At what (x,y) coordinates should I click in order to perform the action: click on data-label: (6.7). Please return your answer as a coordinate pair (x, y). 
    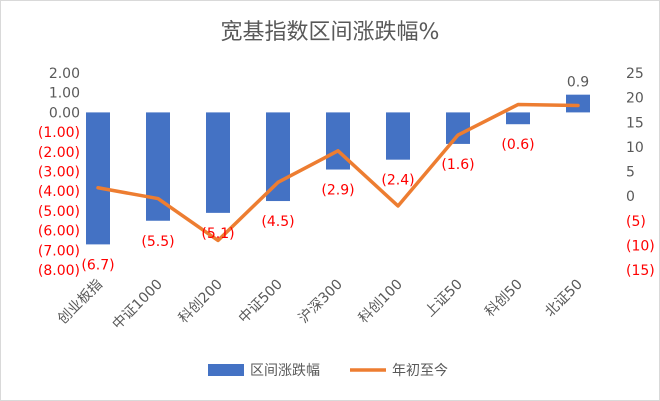
    Looking at the image, I should click on (97, 265).